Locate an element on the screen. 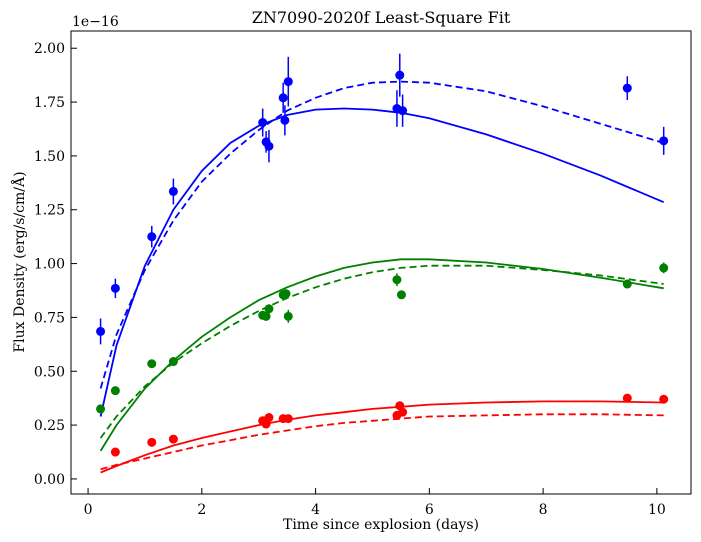 The image size is (701, 542). x-tick-label: 10 is located at coordinates (657, 510).